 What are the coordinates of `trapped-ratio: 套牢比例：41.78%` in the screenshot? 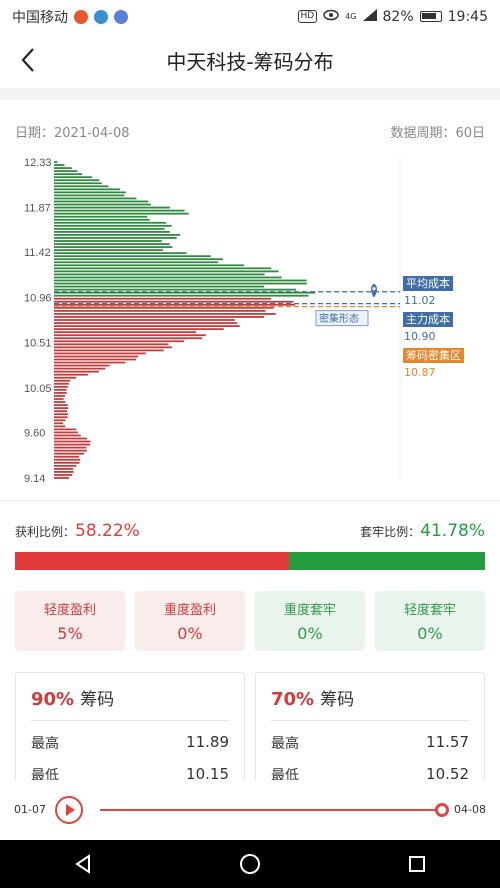 It's located at (422, 531).